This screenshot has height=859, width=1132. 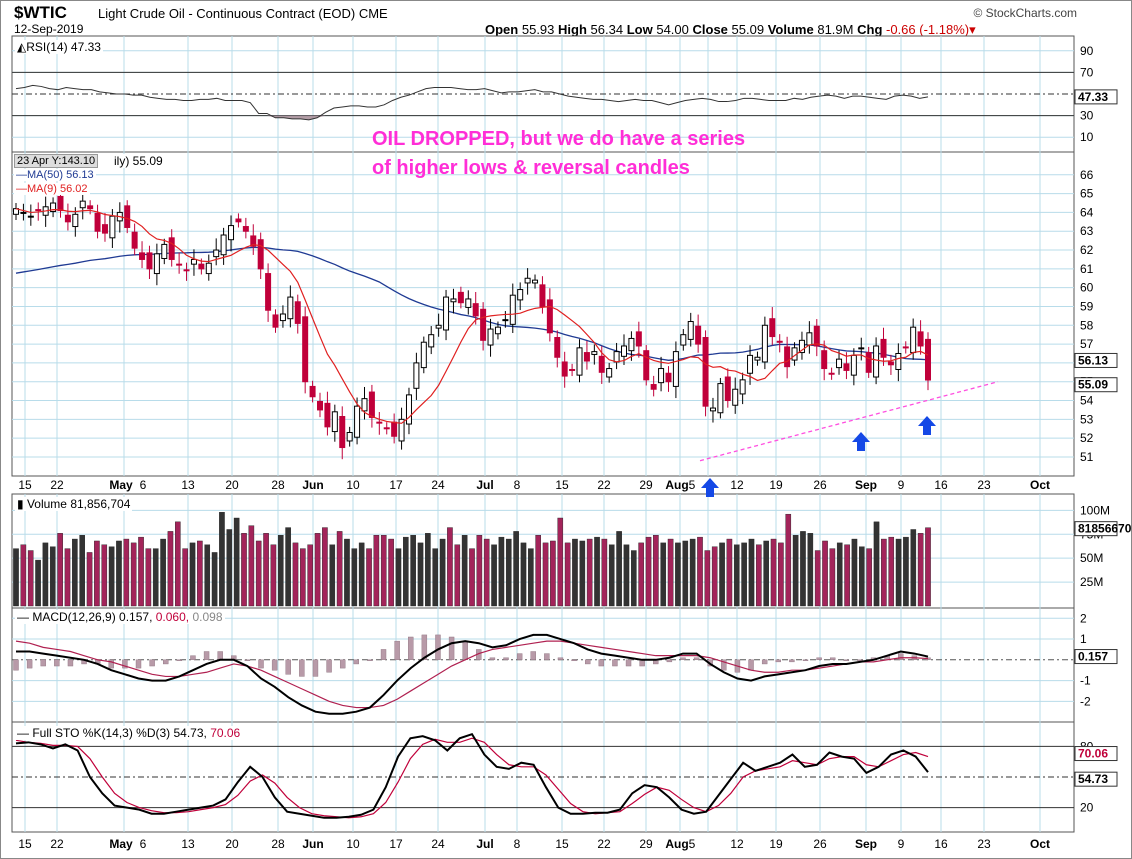 I want to click on price-tick: 53, so click(x=1087, y=419).